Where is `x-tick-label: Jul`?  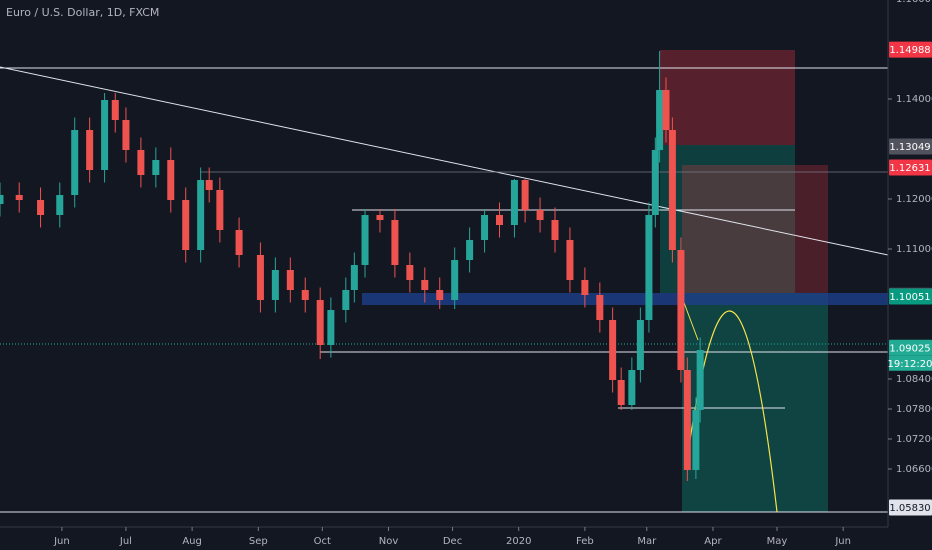
x-tick-label: Jul is located at coordinates (125, 541).